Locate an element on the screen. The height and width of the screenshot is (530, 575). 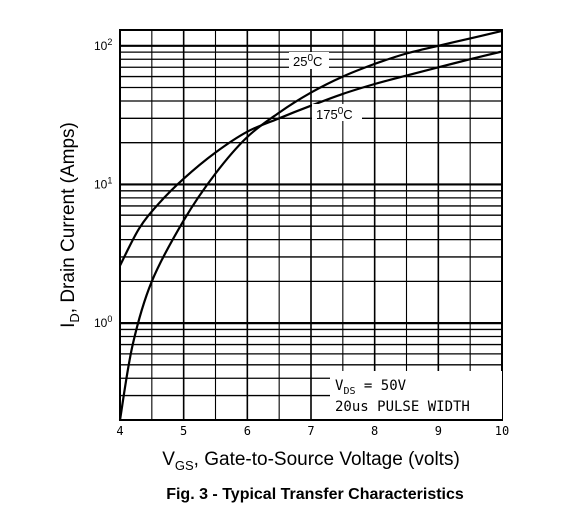
y-axis-label: ID, Drain Current (Amps) is located at coordinates (70, 225).